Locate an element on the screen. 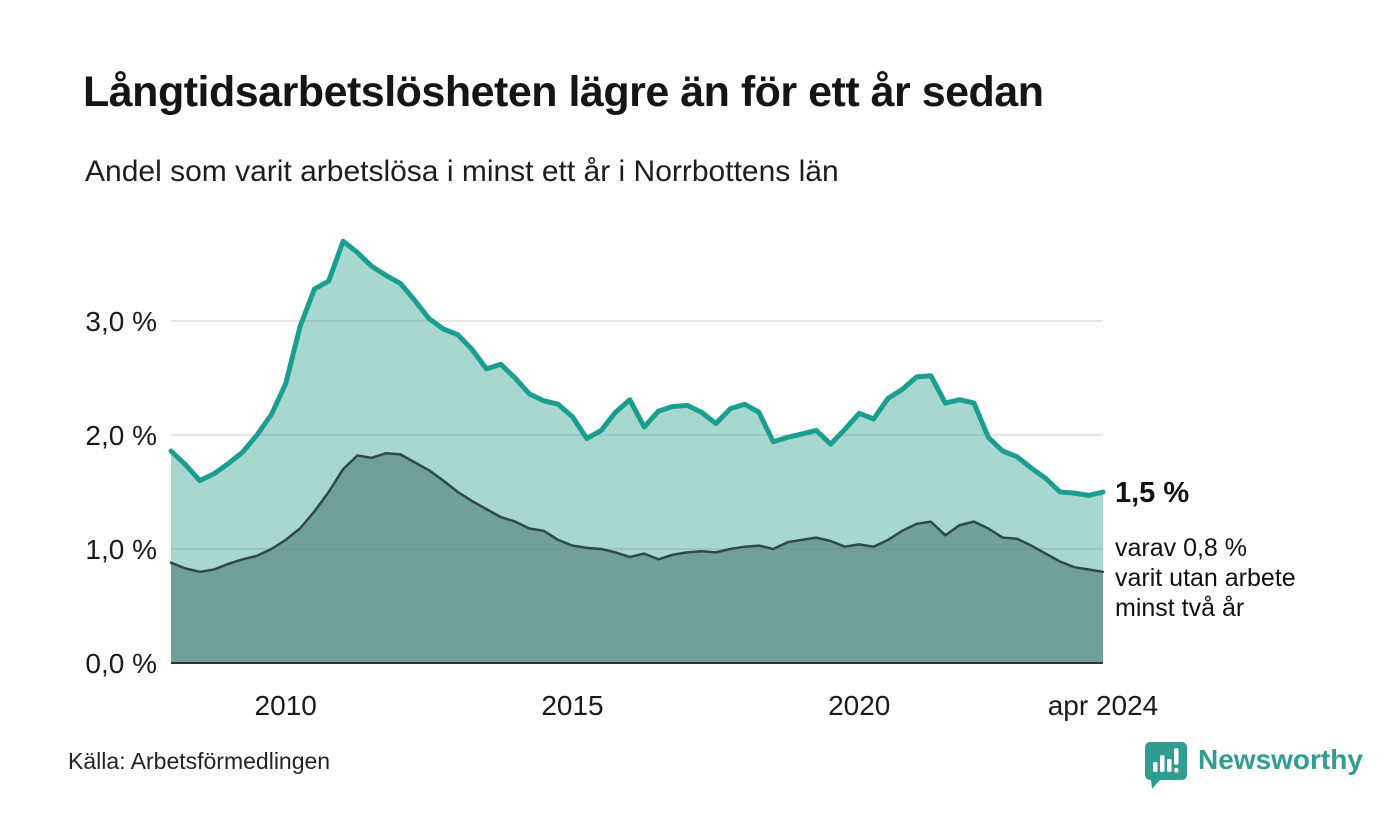  newsworthy-logo: Newsworthy is located at coordinates (1253, 765).